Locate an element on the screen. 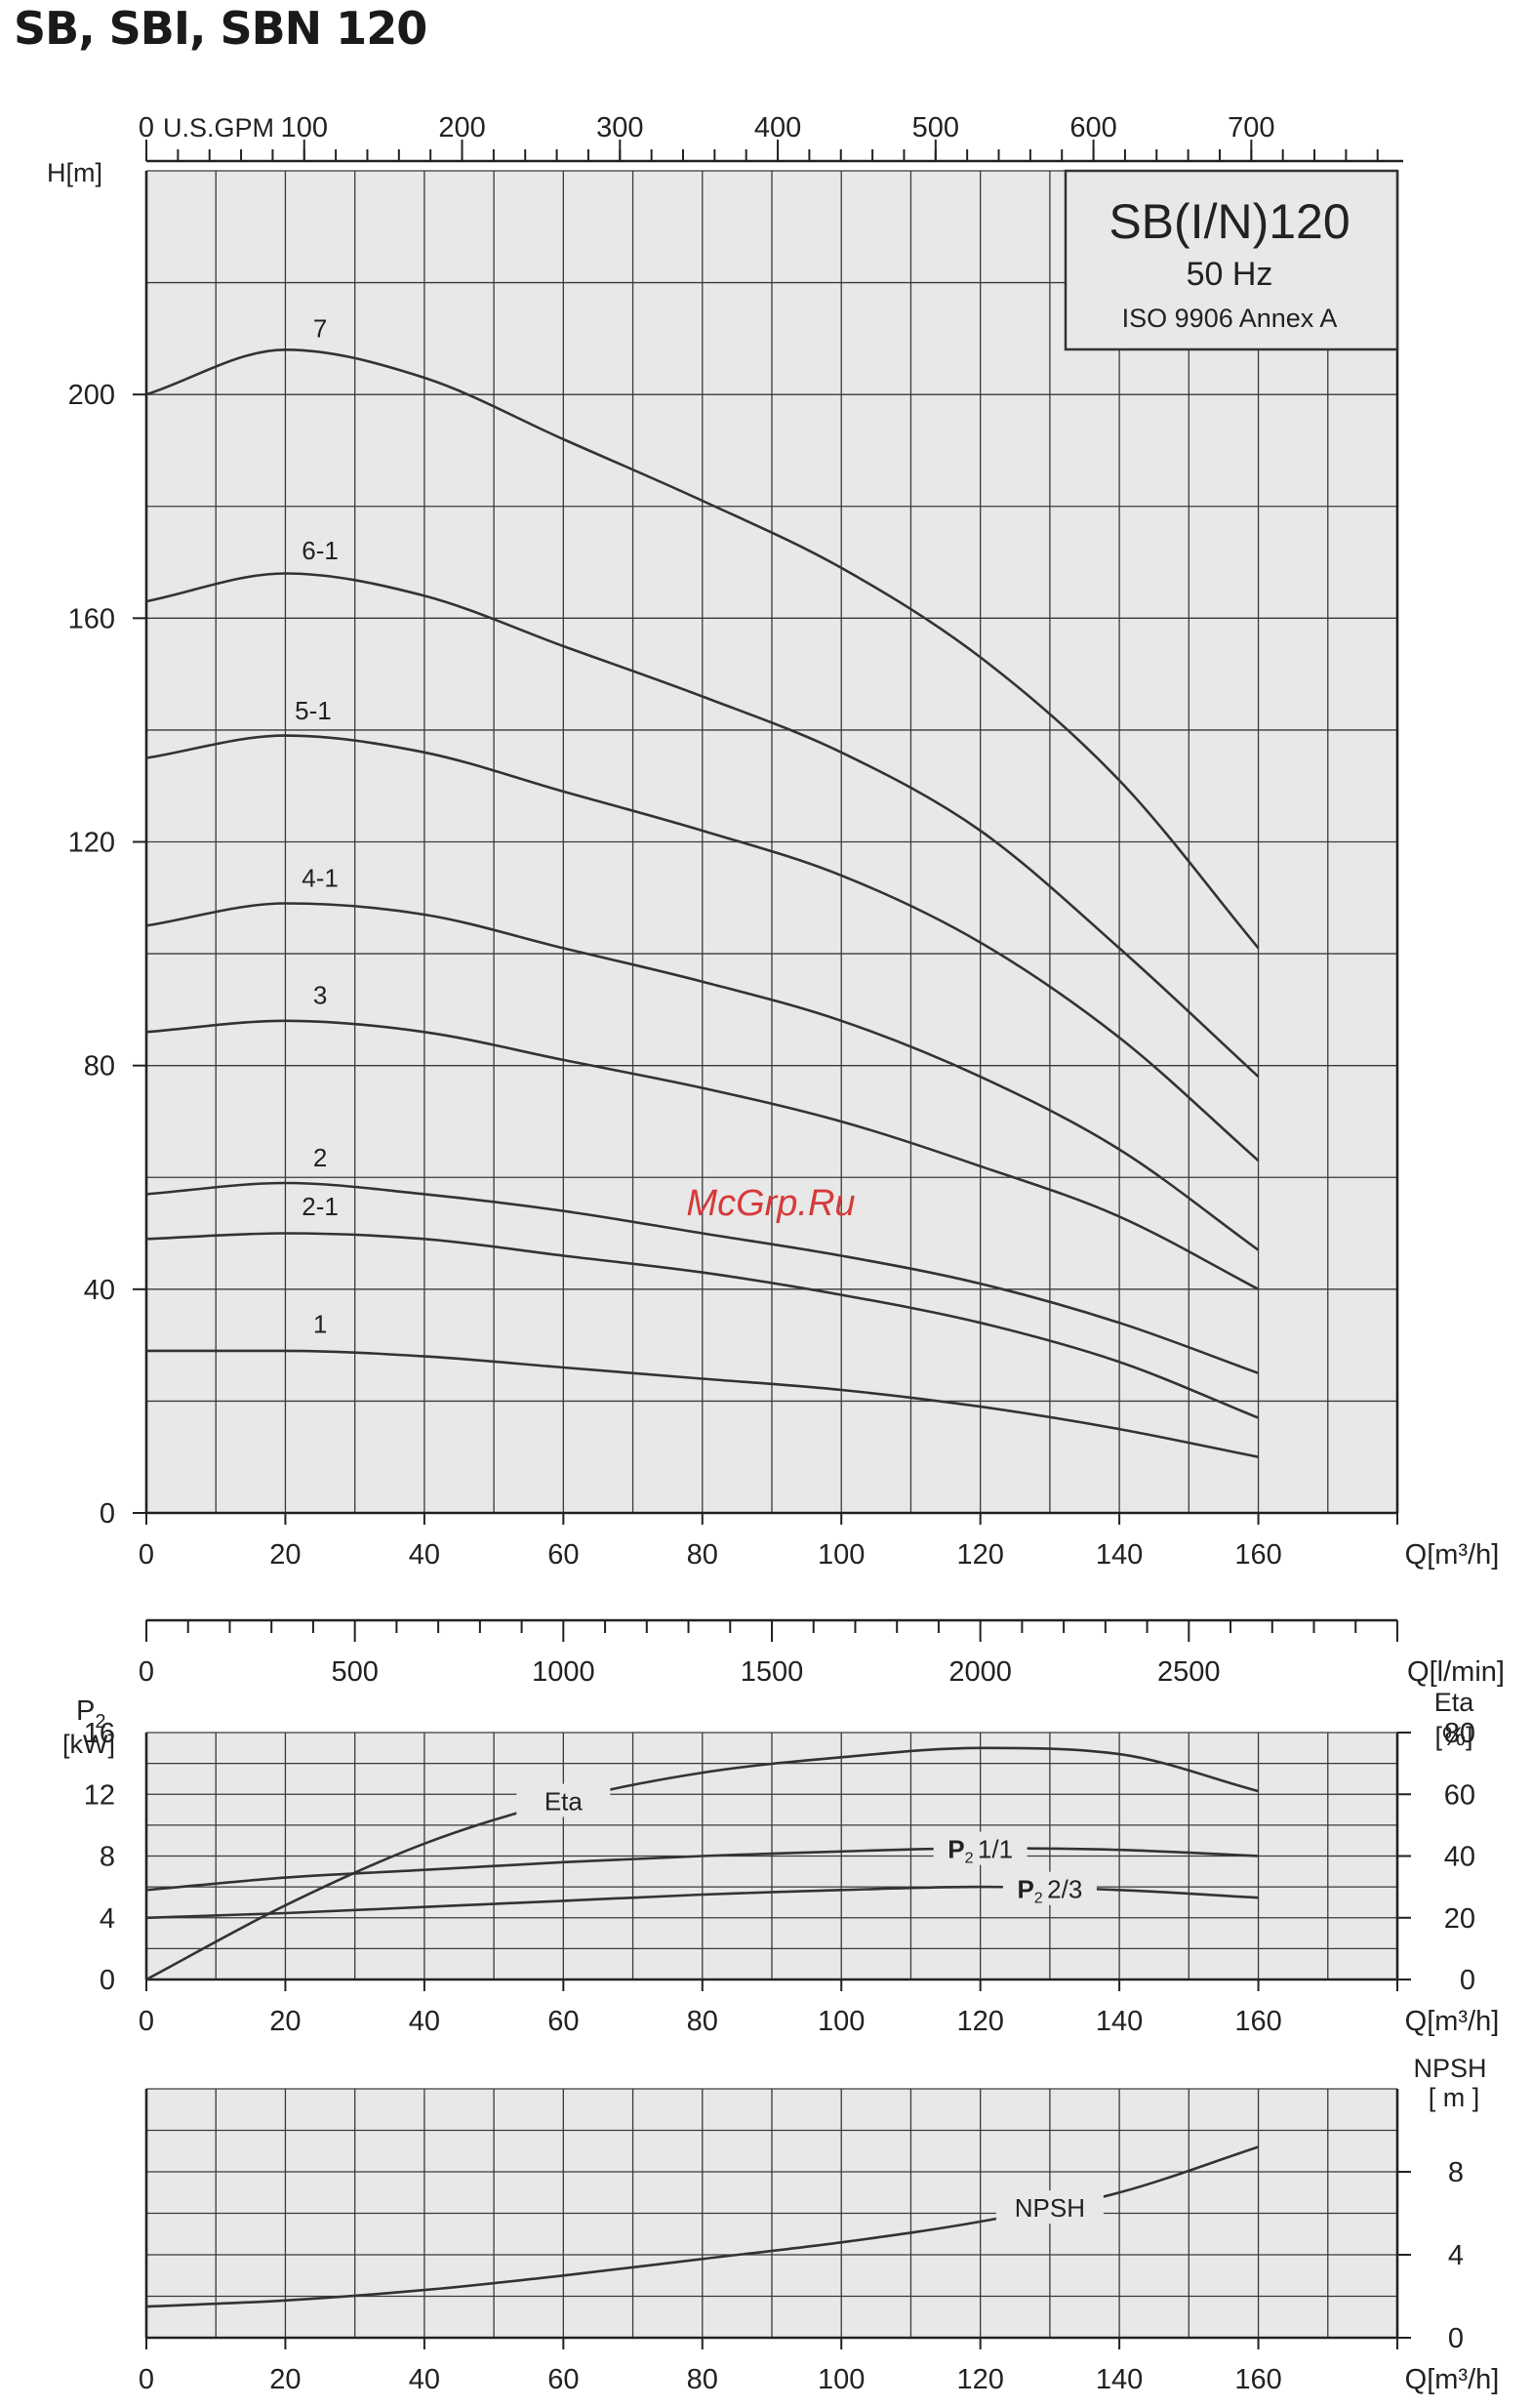 The image size is (1532, 2408). head-y-tick-label: 200 is located at coordinates (91, 395).